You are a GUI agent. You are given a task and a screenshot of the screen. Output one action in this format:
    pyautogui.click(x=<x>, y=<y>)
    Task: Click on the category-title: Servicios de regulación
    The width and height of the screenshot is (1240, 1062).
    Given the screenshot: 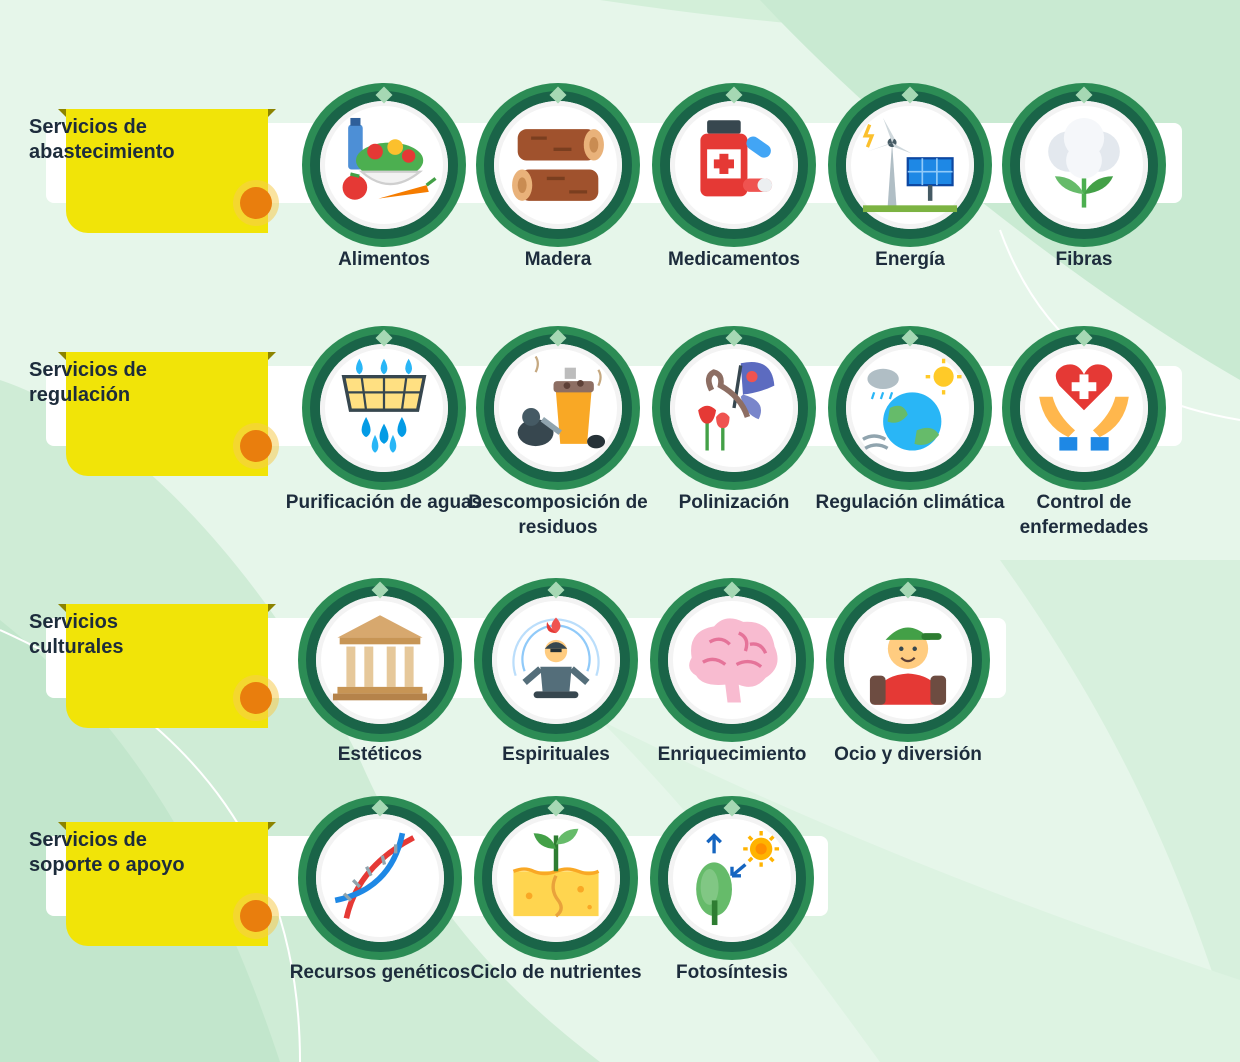 What is the action you would take?
    pyautogui.click(x=88, y=382)
    